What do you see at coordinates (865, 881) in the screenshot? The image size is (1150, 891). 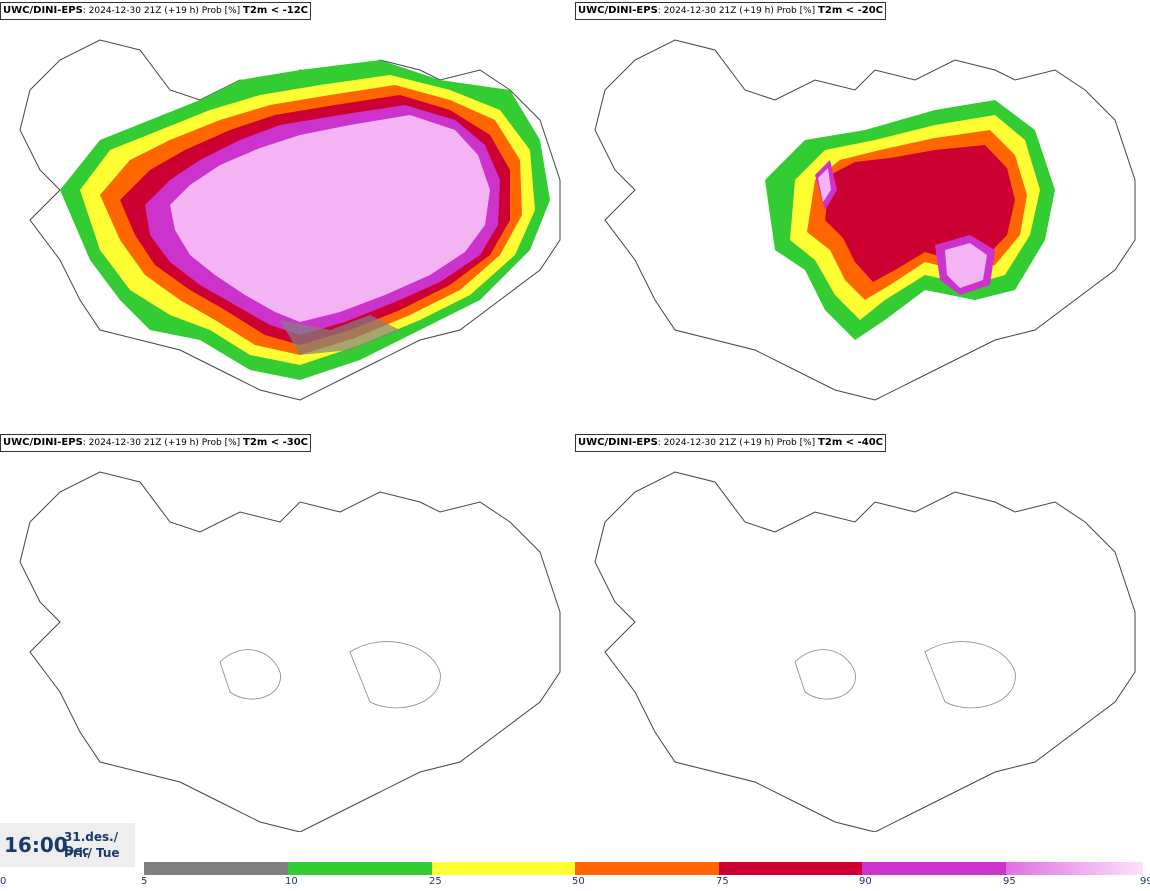 I see `legend-tick-label: 90` at bounding box center [865, 881].